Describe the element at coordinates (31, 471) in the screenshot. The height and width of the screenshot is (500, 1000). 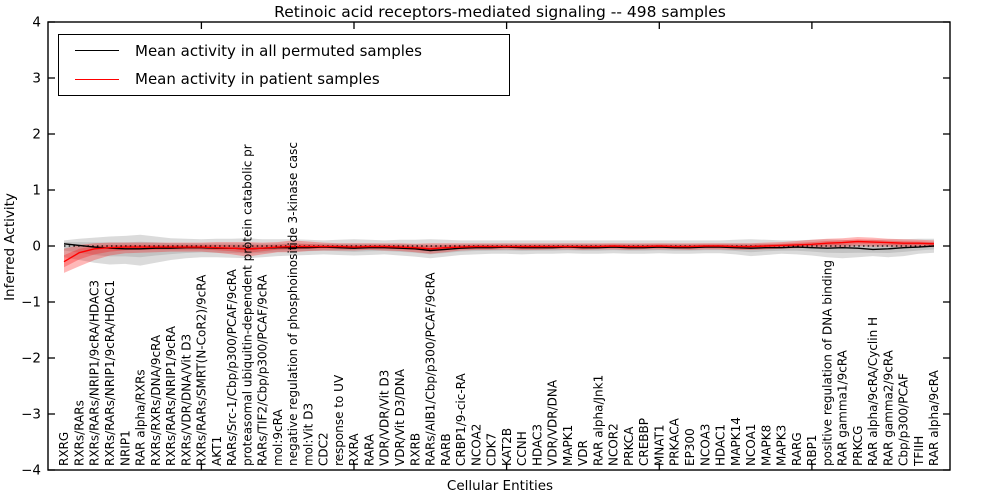
I see `y-tick-label: −4` at that location.